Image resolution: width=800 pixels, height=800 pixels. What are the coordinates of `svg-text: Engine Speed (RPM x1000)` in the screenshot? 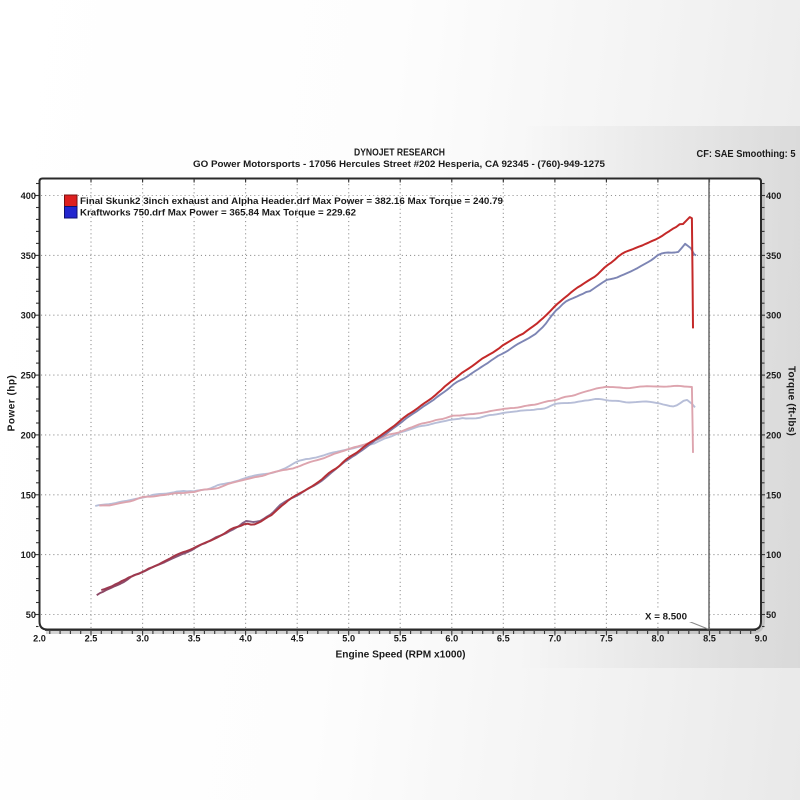 It's located at (401, 655).